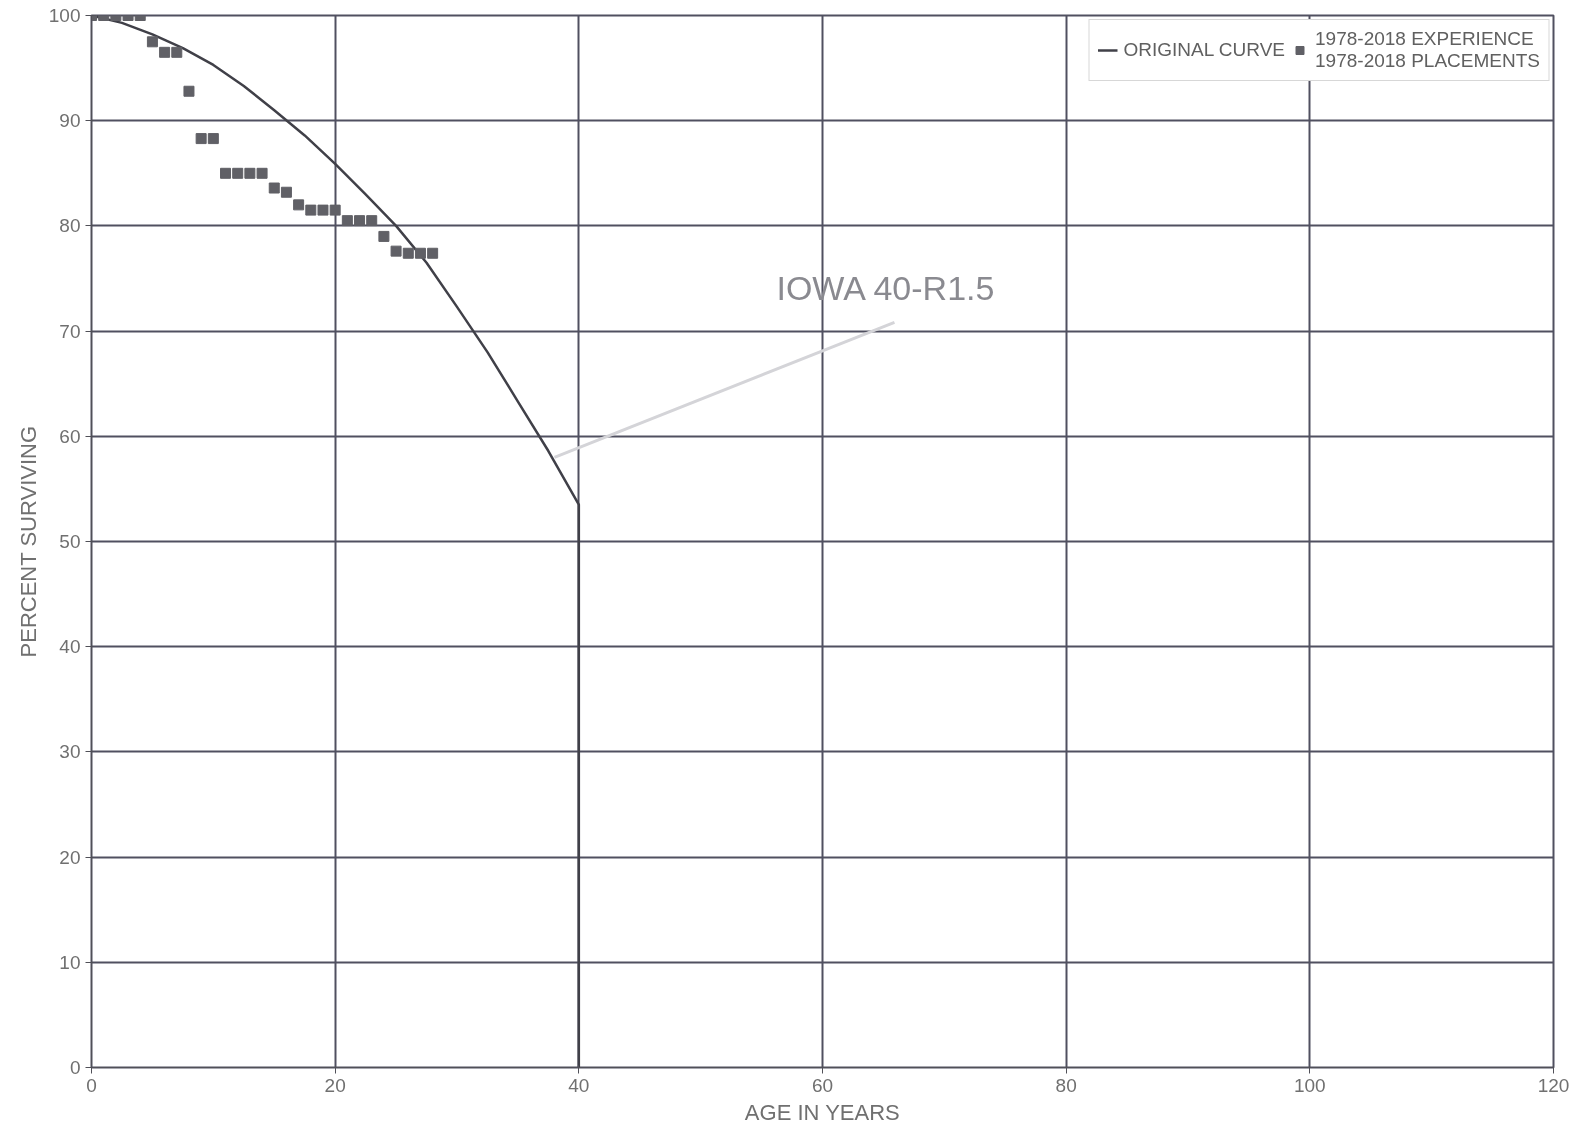  Describe the element at coordinates (70, 226) in the screenshot. I see `y-tick-label: 80` at that location.